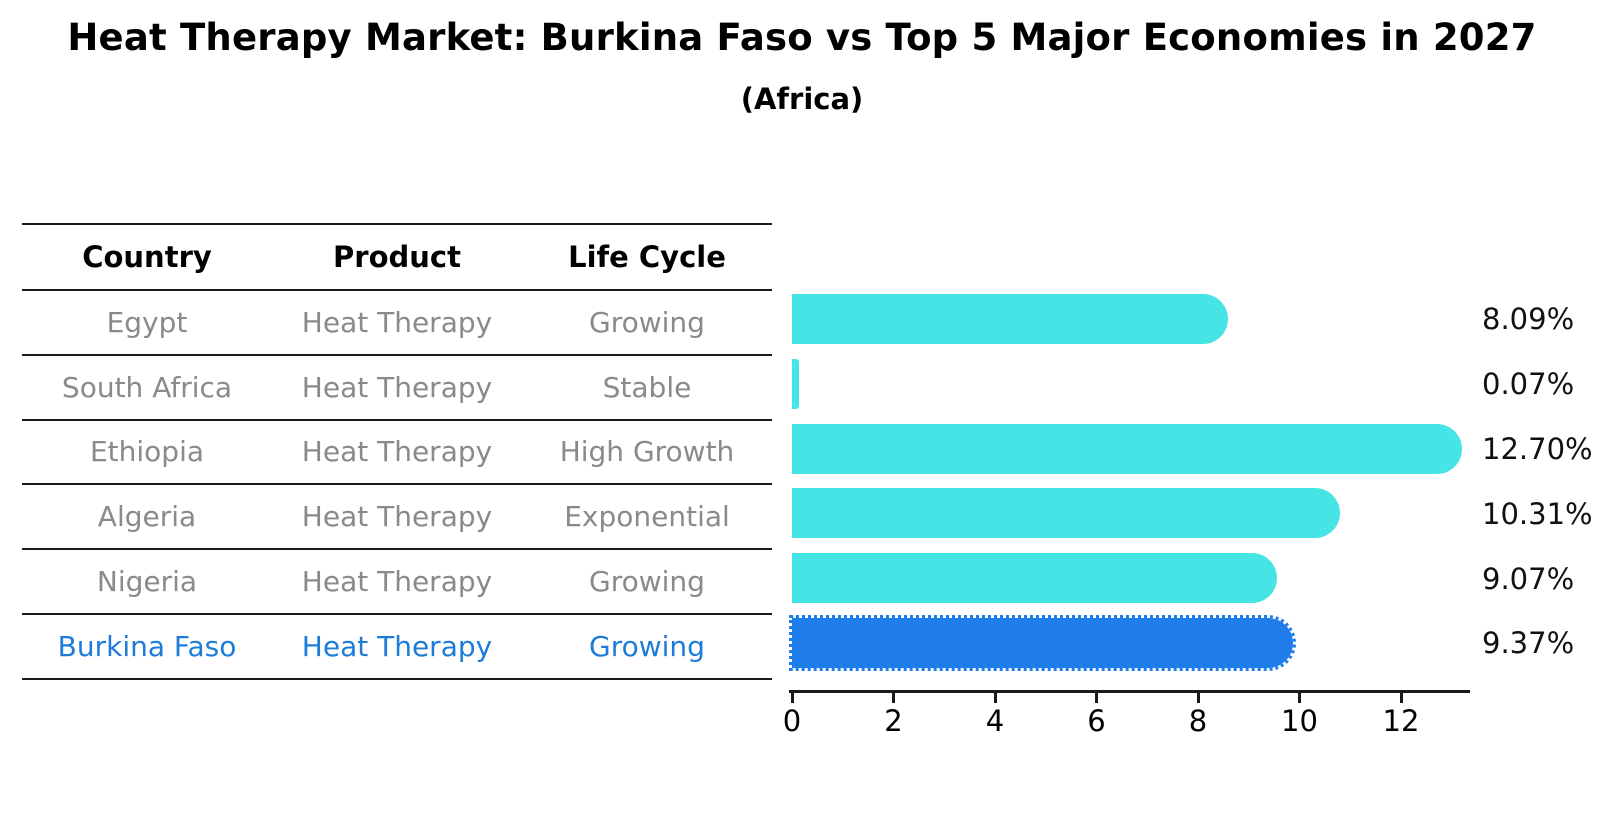 Image resolution: width=1604 pixels, height=823 pixels. I want to click on bar-burkina-faso, so click(1042, 643).